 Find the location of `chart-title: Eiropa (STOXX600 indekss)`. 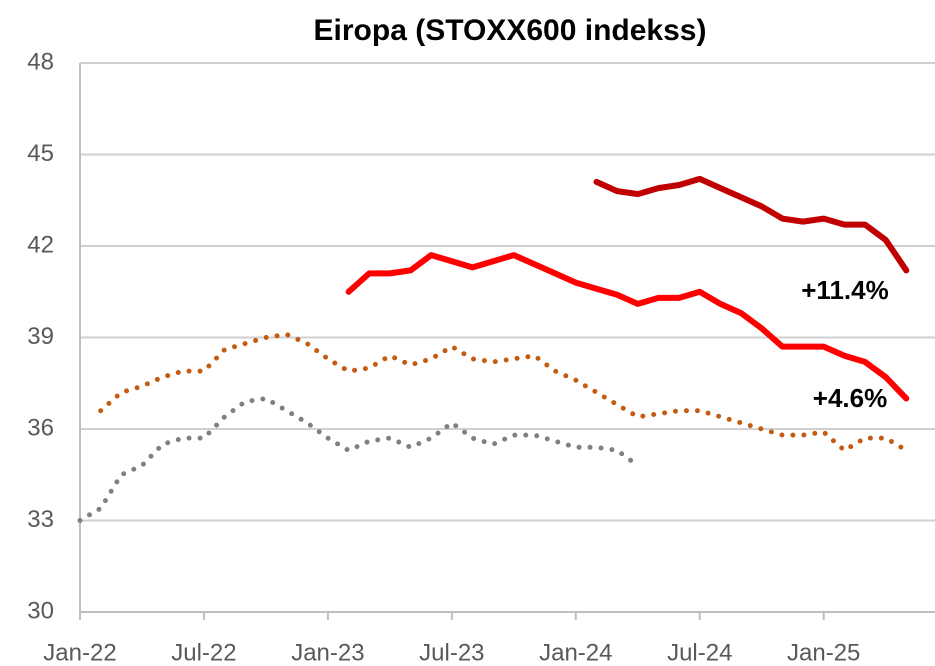

chart-title: Eiropa (STOXX600 indekss) is located at coordinates (510, 30).